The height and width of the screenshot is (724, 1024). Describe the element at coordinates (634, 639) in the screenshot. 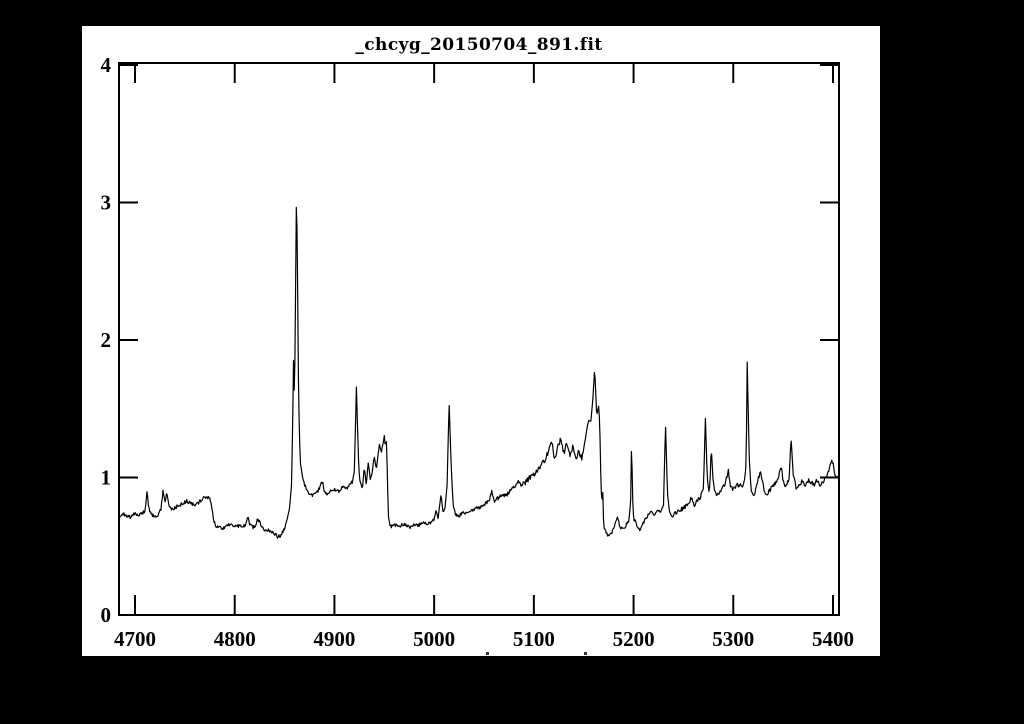

I see `x-tick-label: 5200` at that location.